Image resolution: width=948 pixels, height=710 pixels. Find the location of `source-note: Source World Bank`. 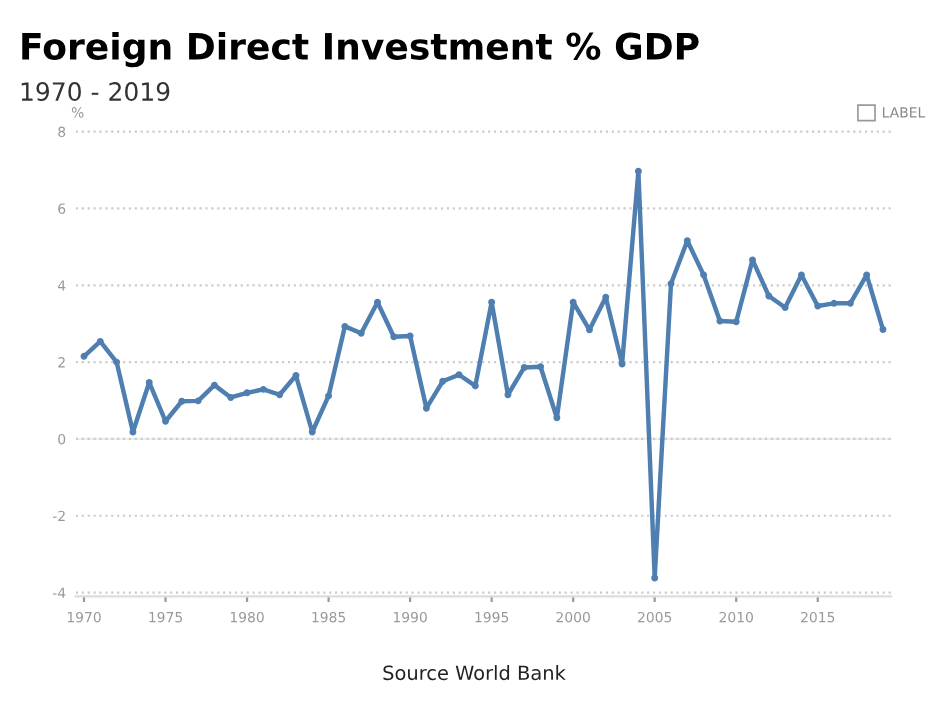

source-note: Source World Bank is located at coordinates (474, 673).